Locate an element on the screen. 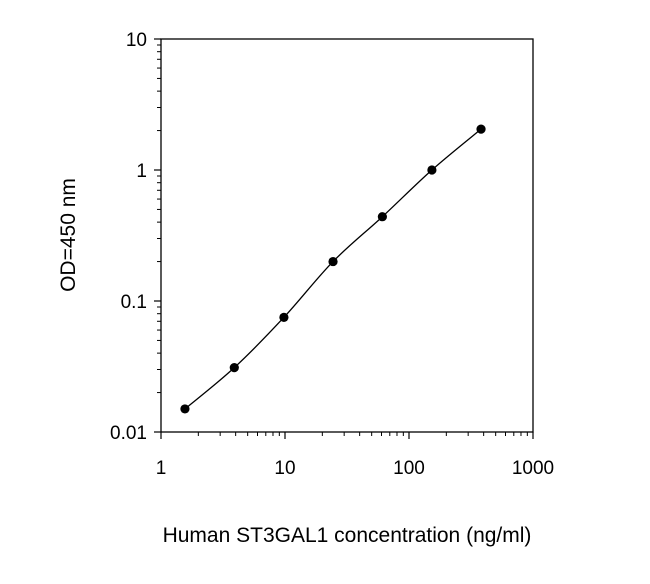 The height and width of the screenshot is (584, 650). y-tick-label: 0.01 is located at coordinates (128, 433).